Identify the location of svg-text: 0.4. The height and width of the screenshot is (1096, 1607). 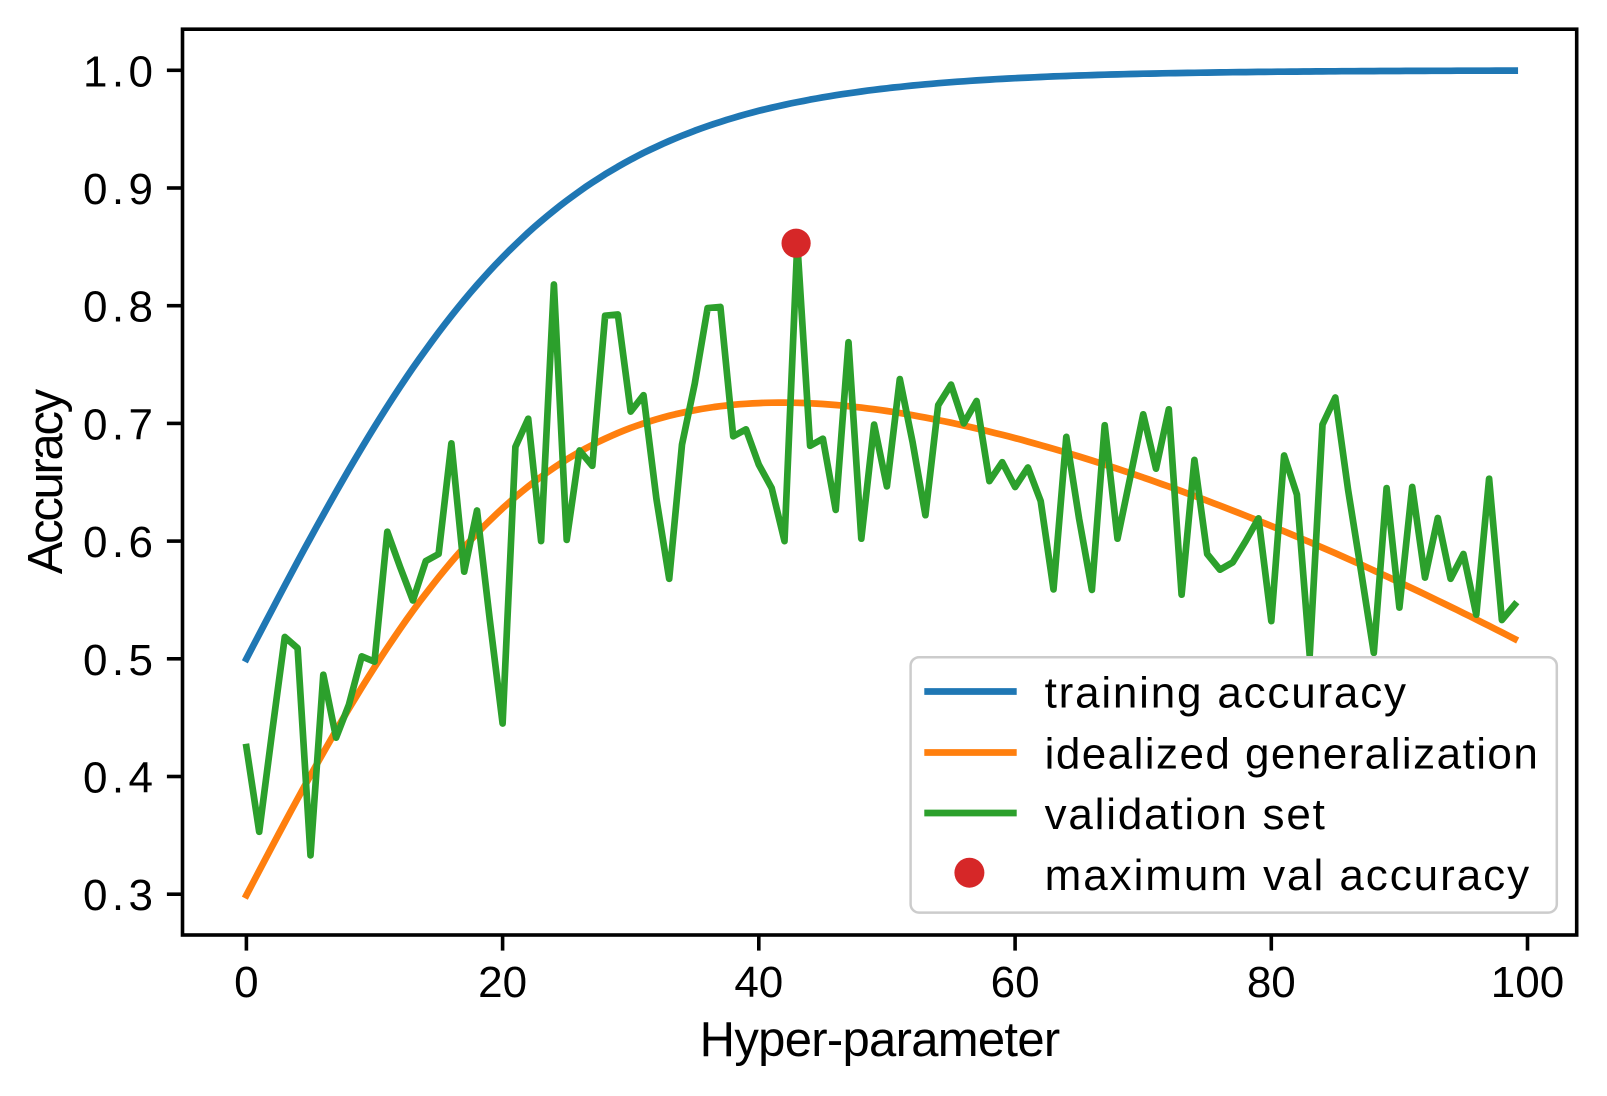
(120, 778).